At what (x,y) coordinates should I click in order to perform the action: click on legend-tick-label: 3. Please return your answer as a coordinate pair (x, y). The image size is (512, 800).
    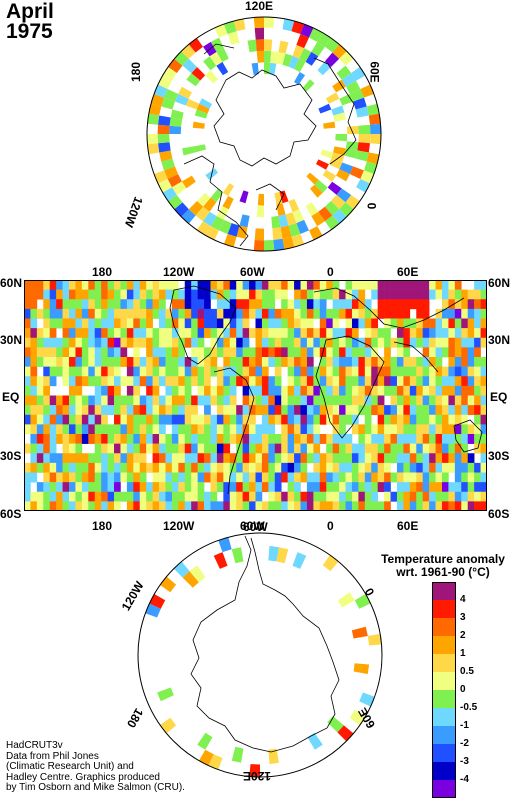
    Looking at the image, I should click on (463, 617).